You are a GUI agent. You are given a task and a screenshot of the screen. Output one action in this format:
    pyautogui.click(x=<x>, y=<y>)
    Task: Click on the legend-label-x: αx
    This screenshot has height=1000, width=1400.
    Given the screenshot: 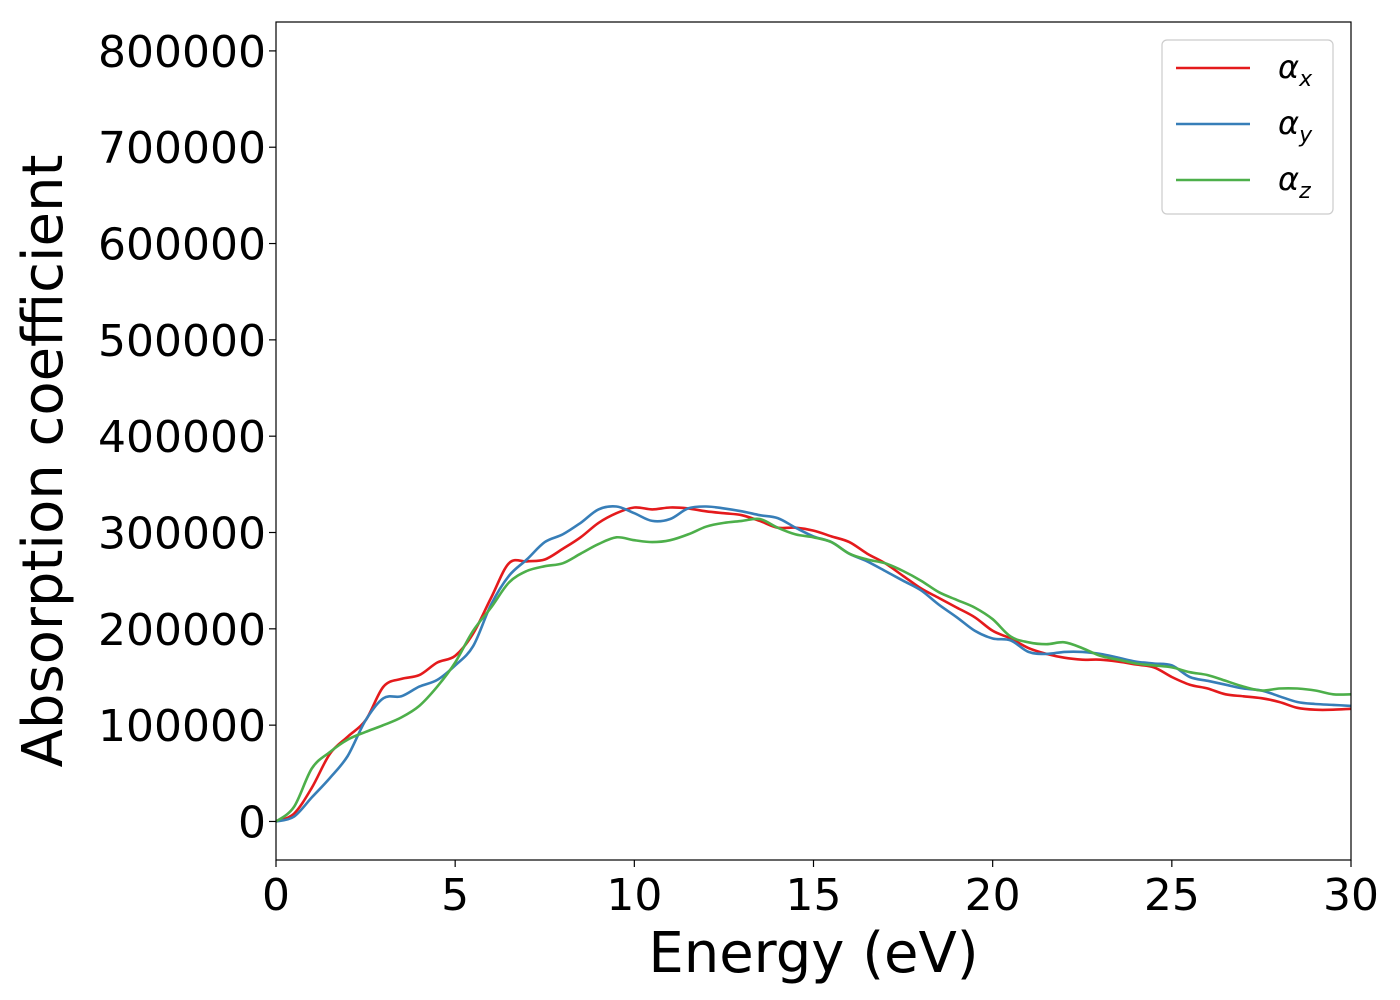 What is the action you would take?
    pyautogui.click(x=1295, y=70)
    